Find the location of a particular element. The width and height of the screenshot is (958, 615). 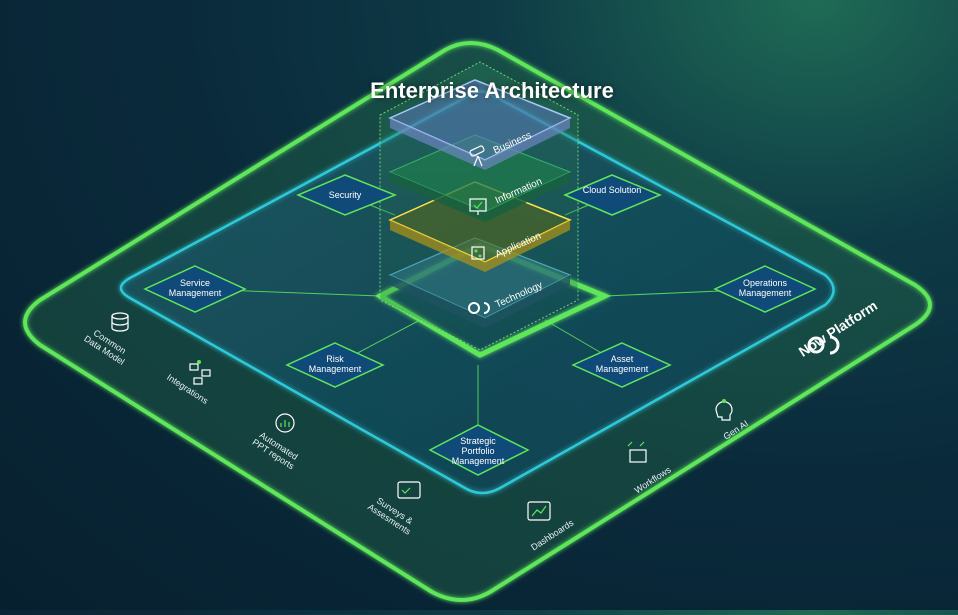

node-operations is located at coordinates (765, 289).